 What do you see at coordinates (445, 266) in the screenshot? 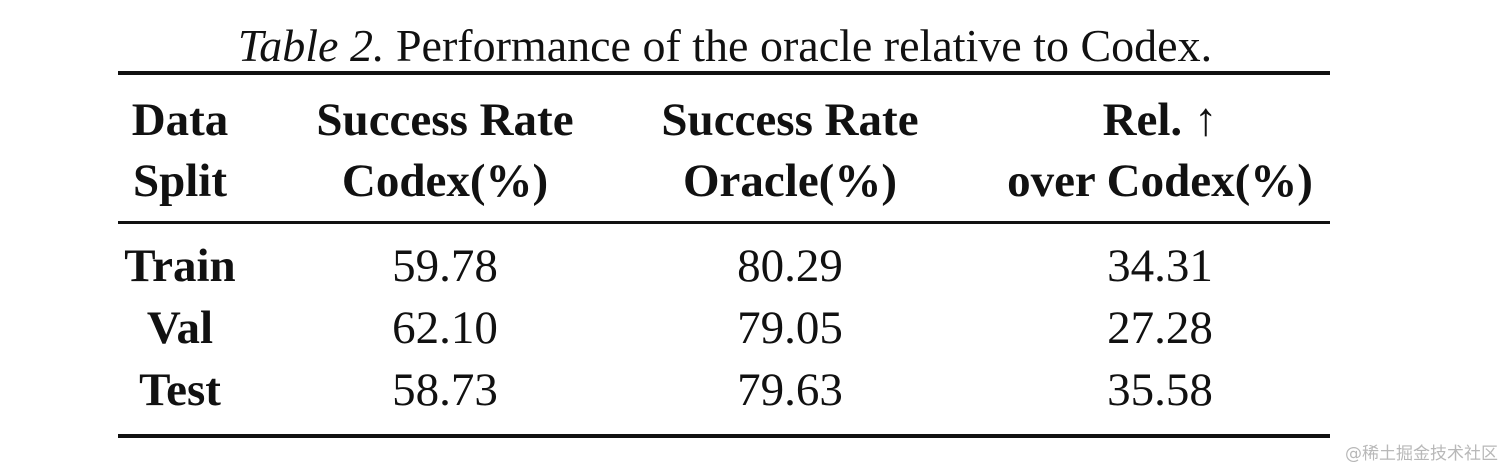
I see `codex-value: 59.78` at bounding box center [445, 266].